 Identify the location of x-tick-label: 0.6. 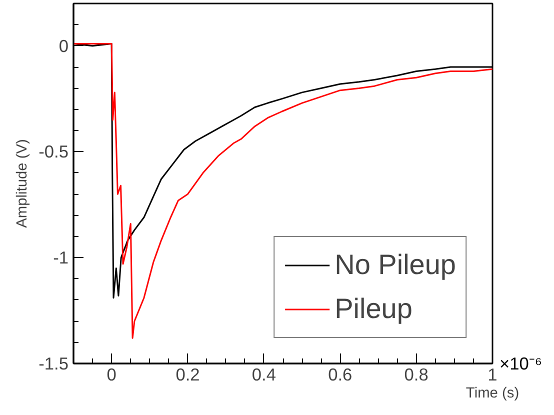
(340, 374).